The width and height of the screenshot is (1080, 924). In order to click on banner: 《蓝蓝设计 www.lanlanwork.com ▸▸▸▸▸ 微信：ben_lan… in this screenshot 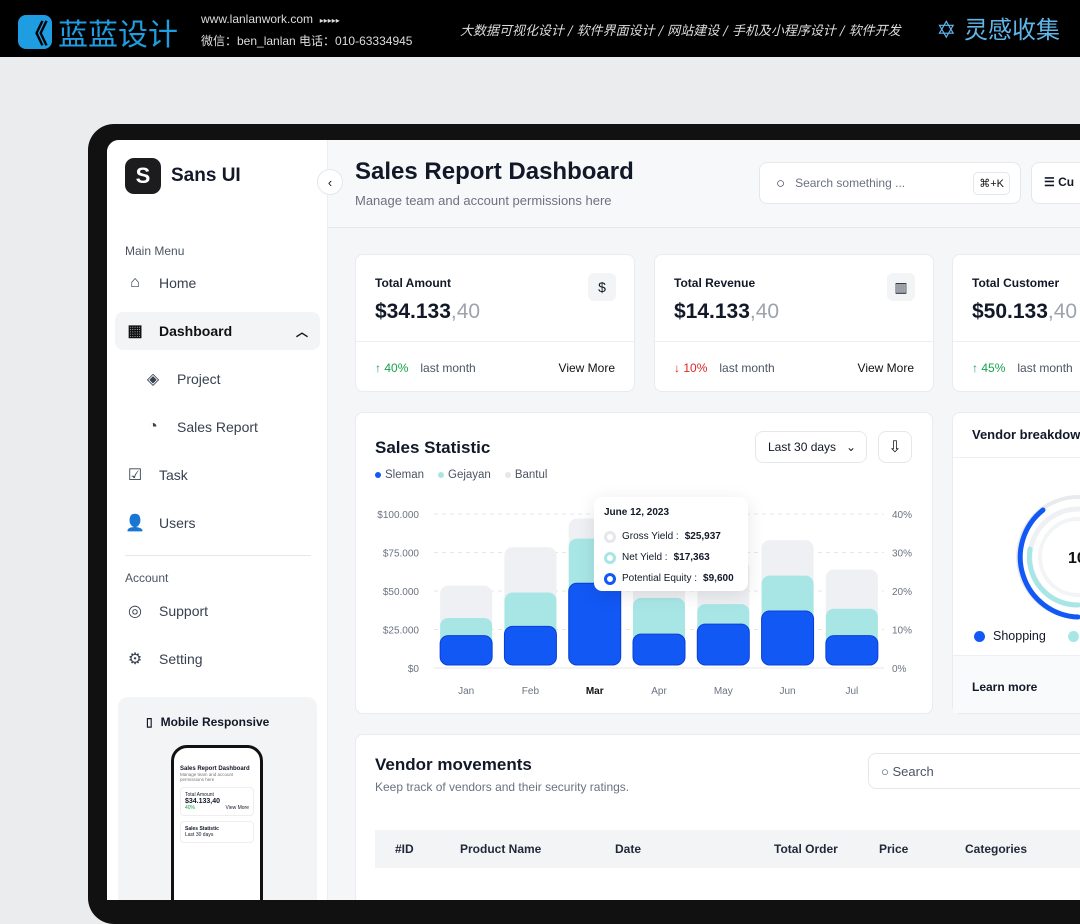, I will do `click(540, 28)`.